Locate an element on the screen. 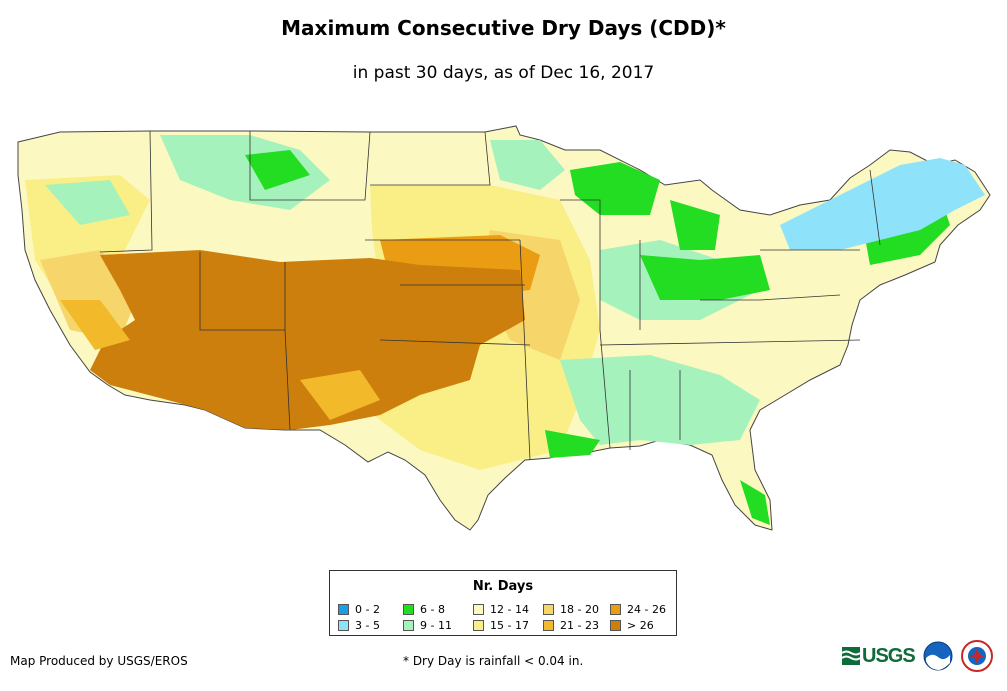 This screenshot has width=1007, height=691. legend-label: 15 - 17 is located at coordinates (509, 625).